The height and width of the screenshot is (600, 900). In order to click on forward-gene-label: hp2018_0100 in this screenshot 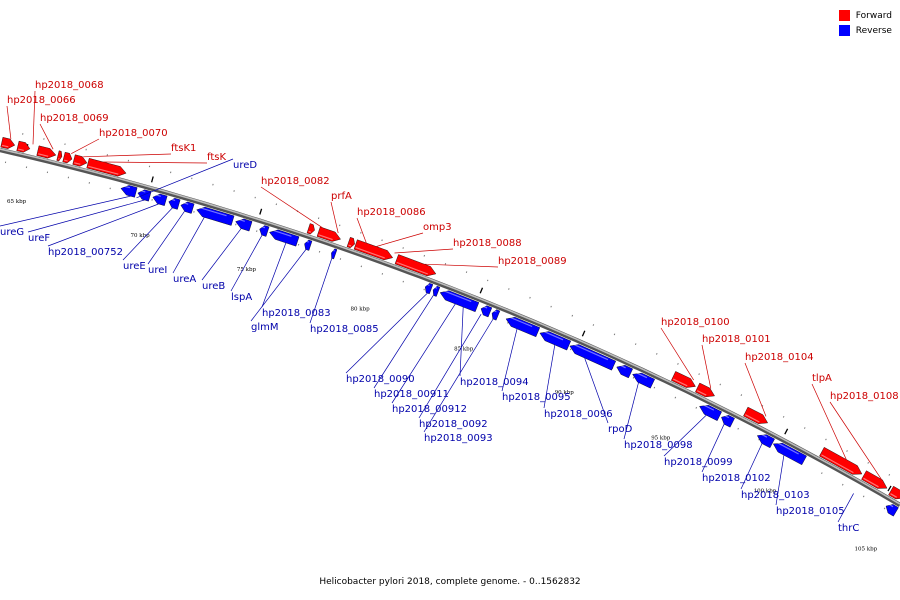, I will do `click(695, 322)`.